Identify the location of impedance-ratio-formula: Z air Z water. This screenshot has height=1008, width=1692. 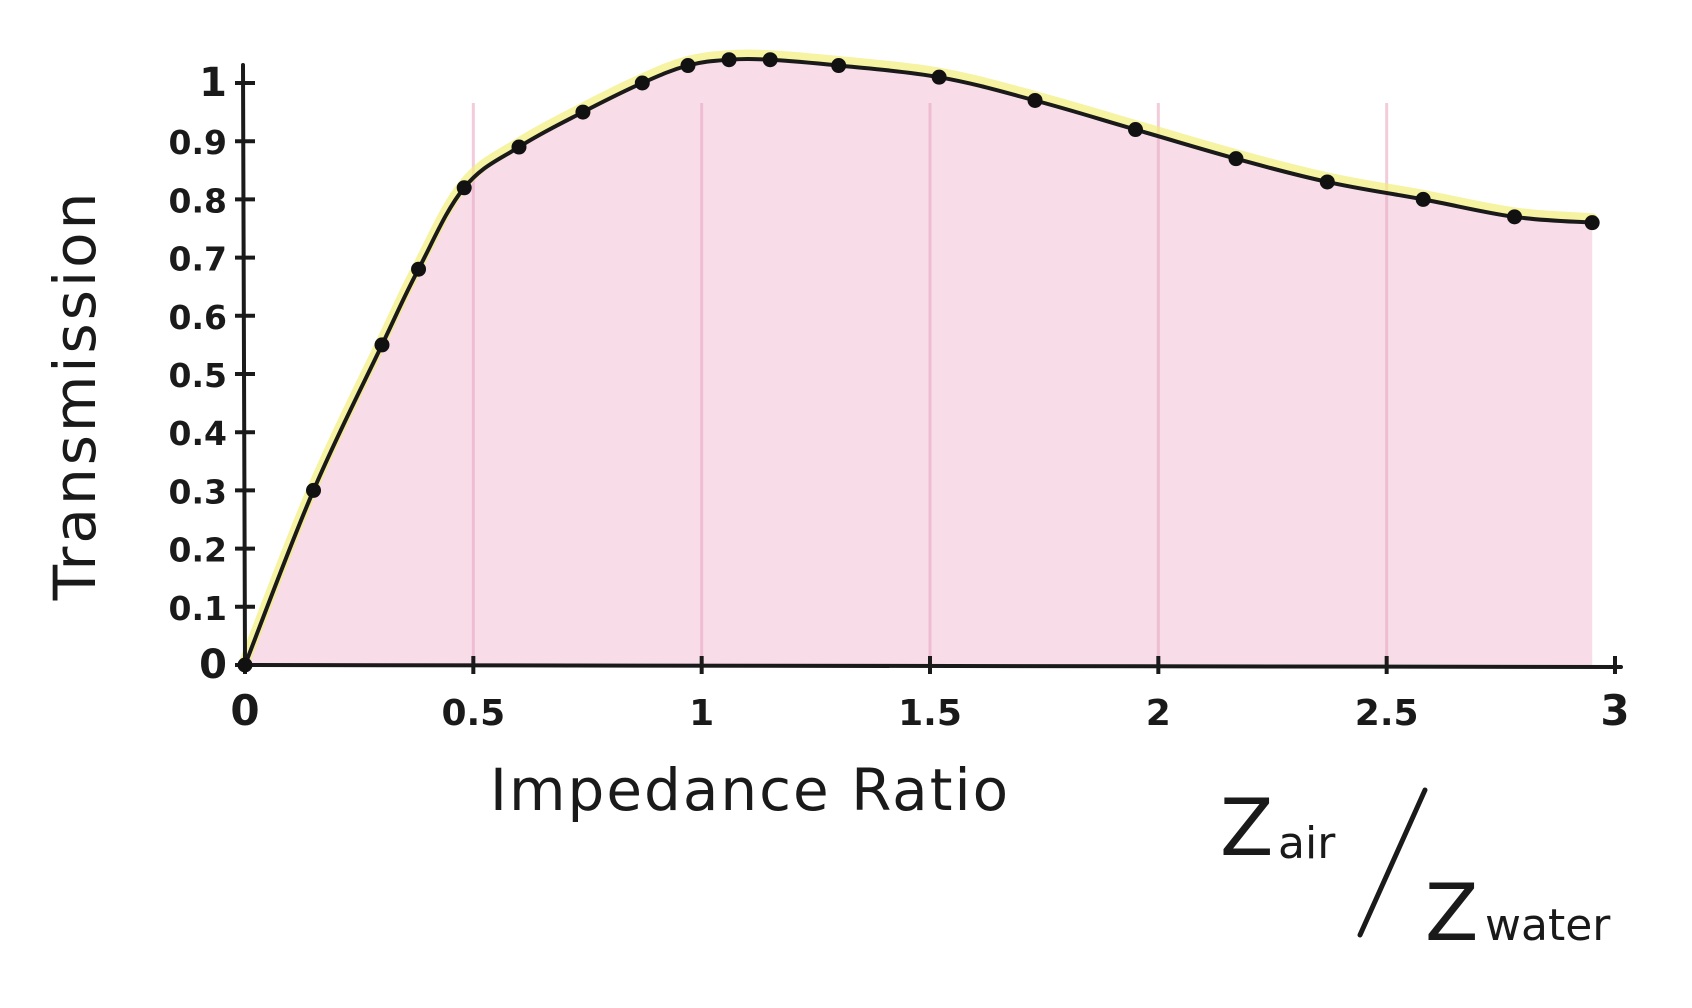
(1415, 871).